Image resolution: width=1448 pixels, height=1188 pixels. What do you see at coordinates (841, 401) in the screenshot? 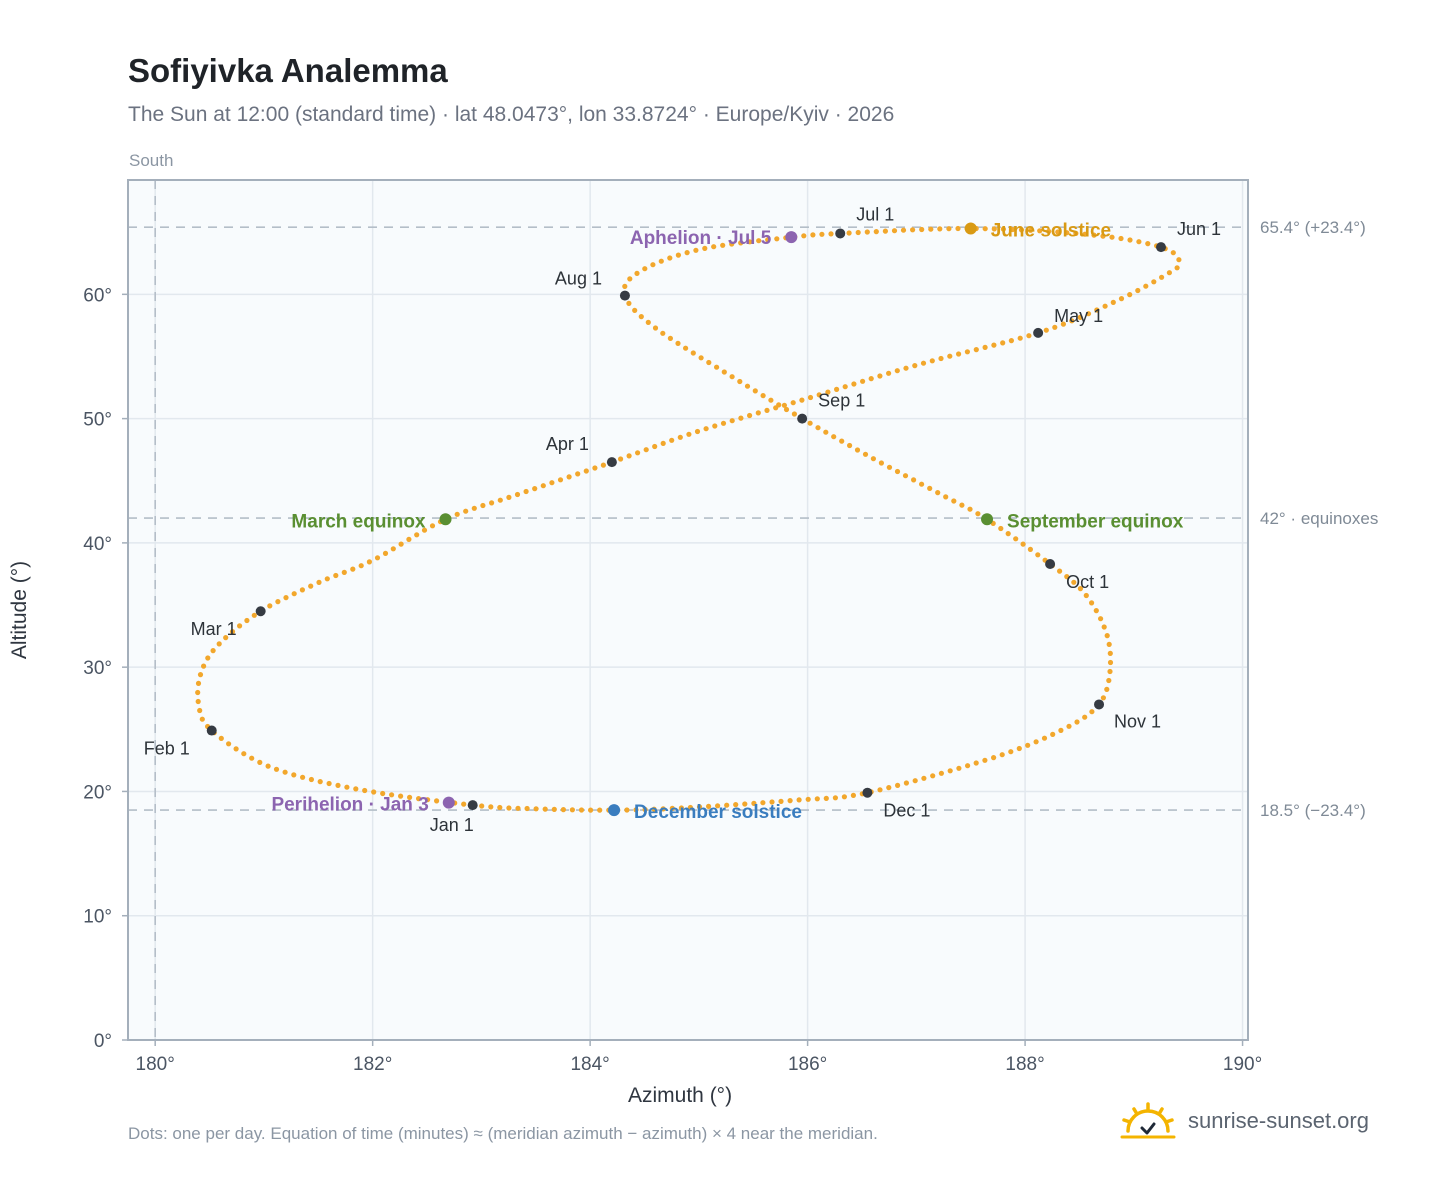
I see `month-marker-label: Sep 1` at bounding box center [841, 401].